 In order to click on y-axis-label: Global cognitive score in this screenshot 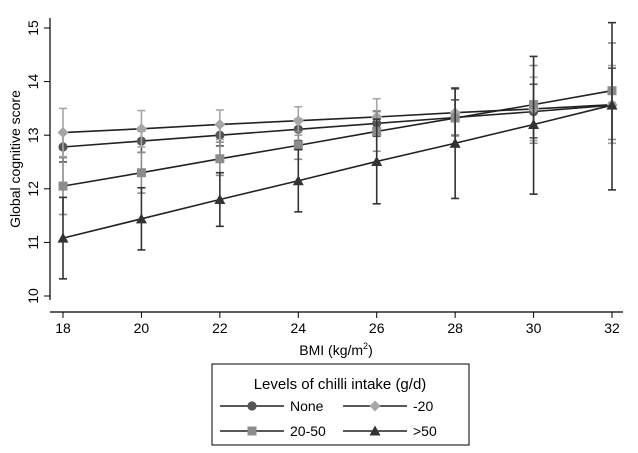, I will do `click(15, 159)`.